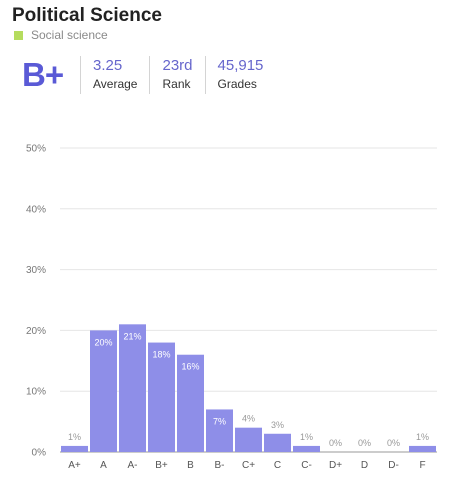 This screenshot has width=457, height=480. I want to click on y-tick-label: 40%, so click(36, 209).